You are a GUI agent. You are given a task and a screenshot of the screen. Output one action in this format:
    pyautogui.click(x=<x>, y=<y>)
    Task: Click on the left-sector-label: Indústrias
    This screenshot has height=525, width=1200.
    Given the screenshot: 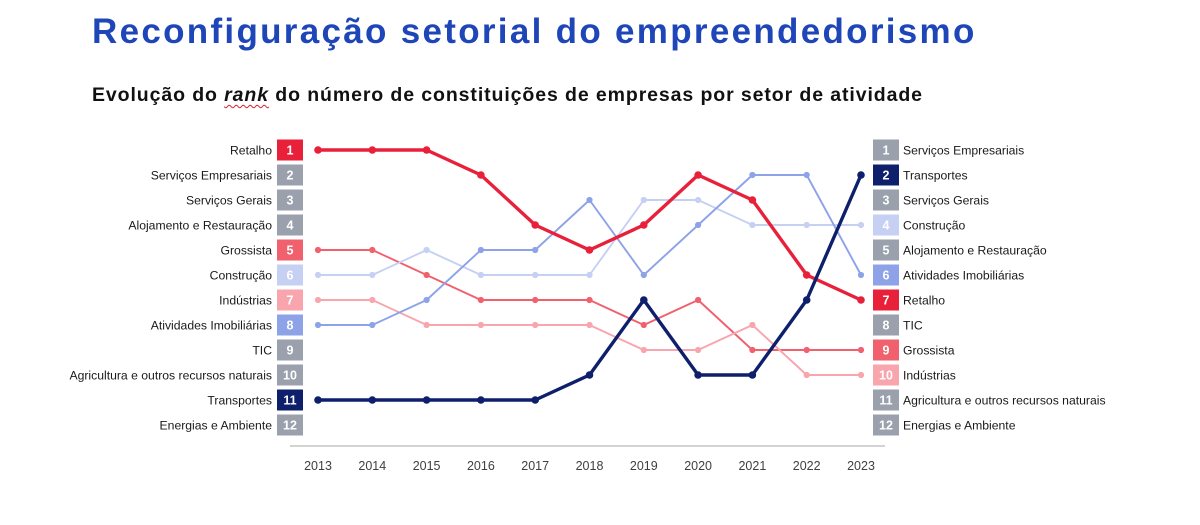 What is the action you would take?
    pyautogui.click(x=245, y=301)
    